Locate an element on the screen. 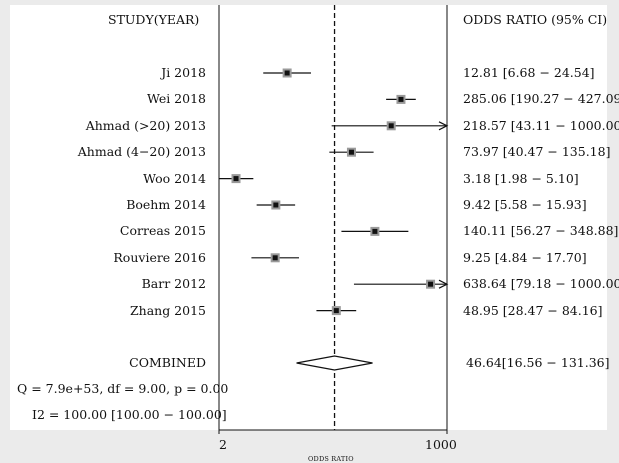 Image resolution: width=619 pixels, height=463 pixels. odds-ratio-text: 140.11 [56.27 − 348.88] is located at coordinates (540, 231).